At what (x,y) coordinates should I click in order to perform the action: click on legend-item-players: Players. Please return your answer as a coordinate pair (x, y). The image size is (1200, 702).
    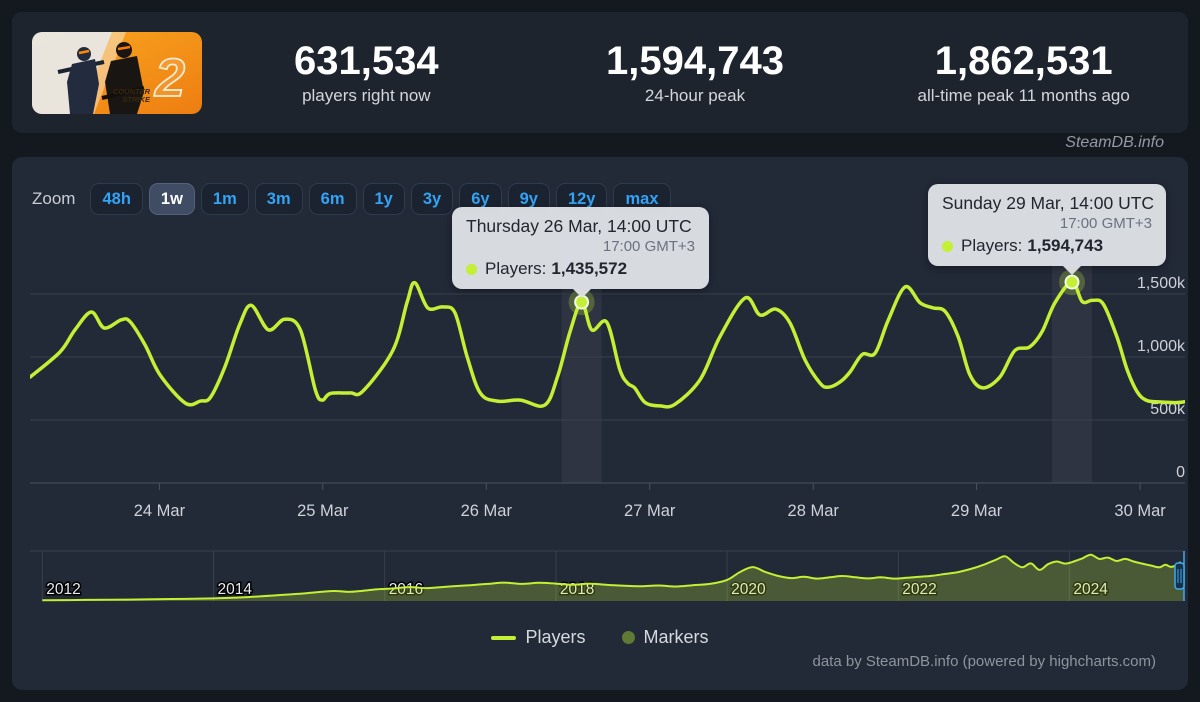
    Looking at the image, I should click on (538, 637).